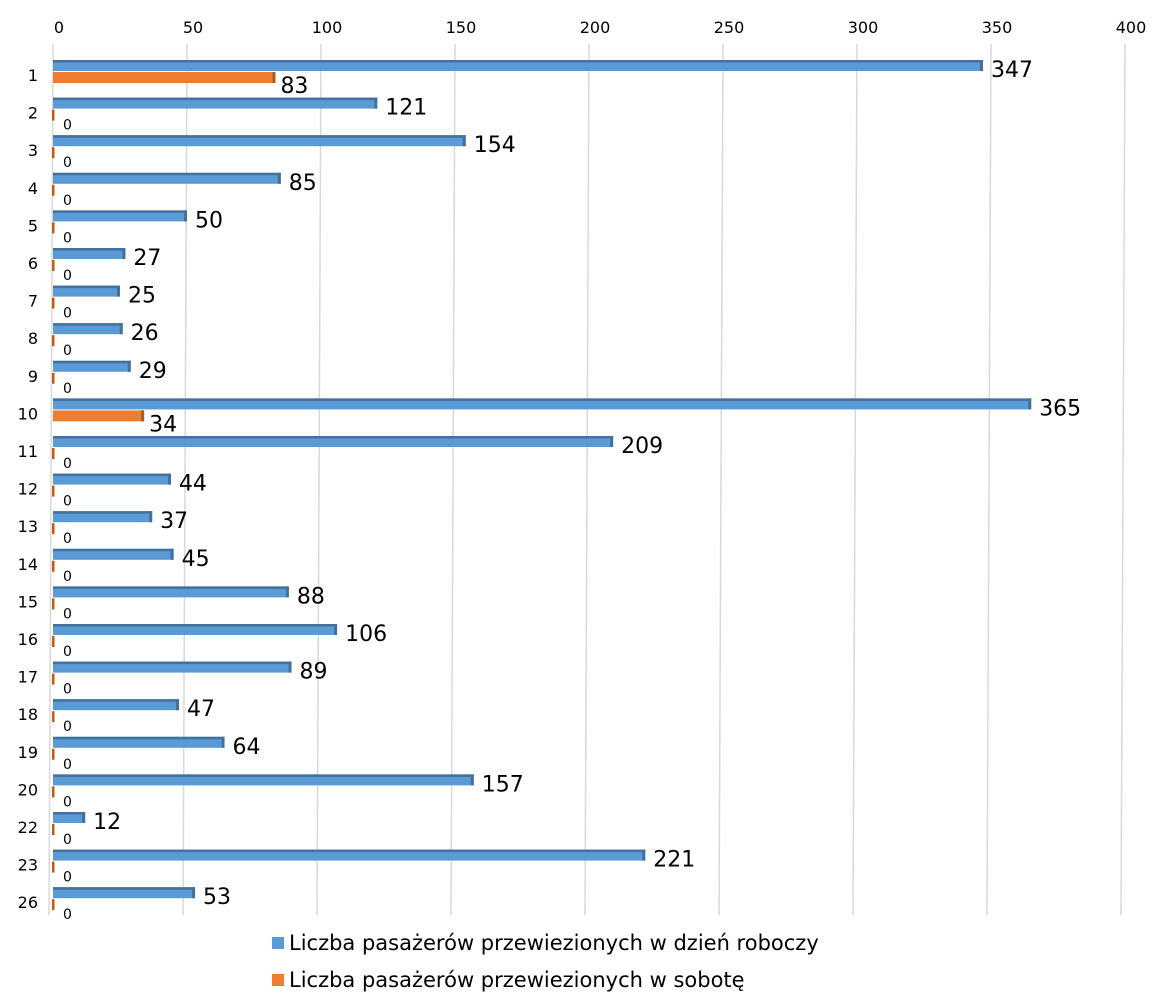 This screenshot has width=1158, height=1002. What do you see at coordinates (59, 27) in the screenshot?
I see `x-tick-label-0: 0` at bounding box center [59, 27].